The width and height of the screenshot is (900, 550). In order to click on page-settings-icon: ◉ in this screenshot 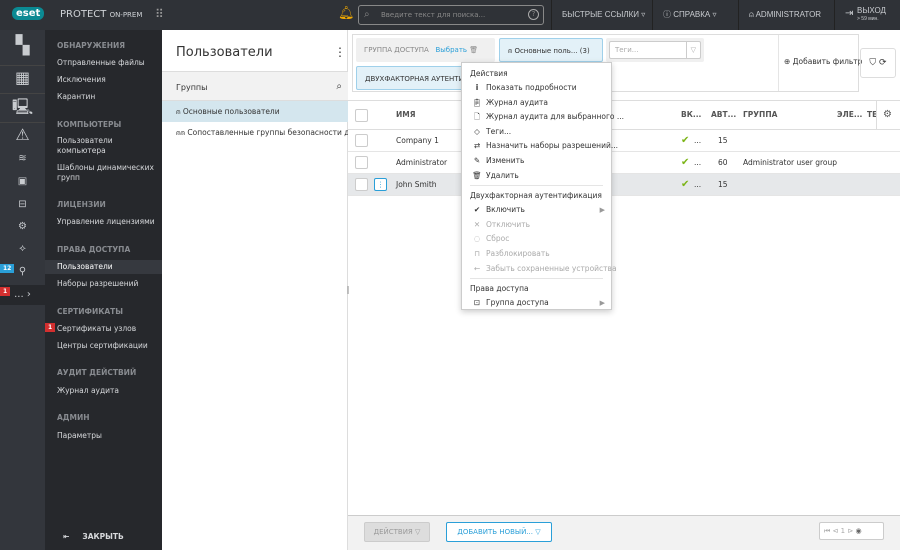, I will do `click(858, 531)`.